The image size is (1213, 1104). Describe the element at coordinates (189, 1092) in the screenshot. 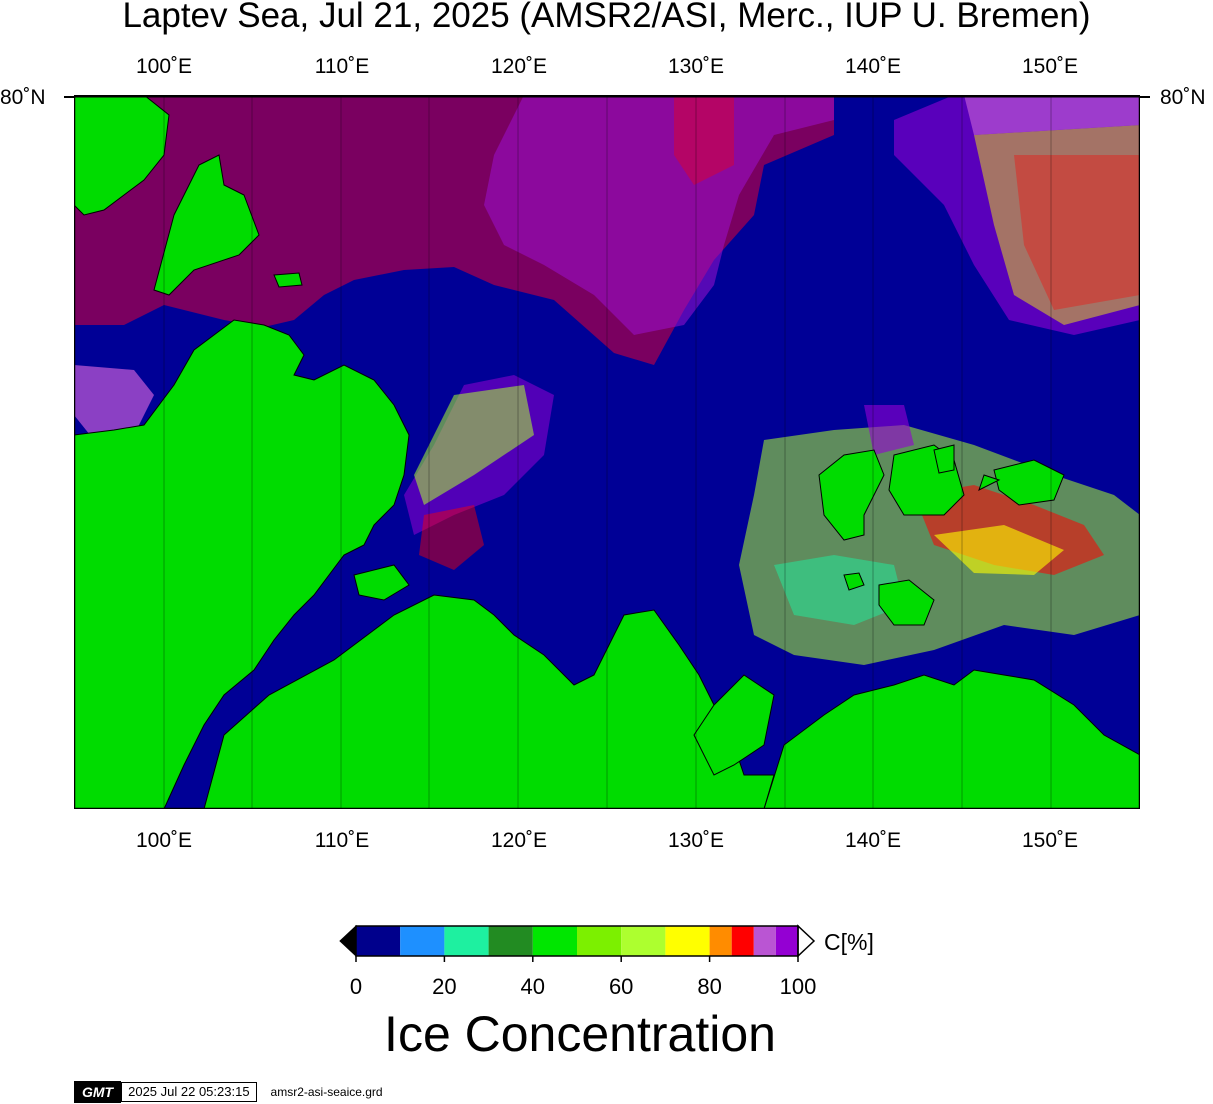

I see `timestamp: 2025 Jul 22 05:23:15` at that location.